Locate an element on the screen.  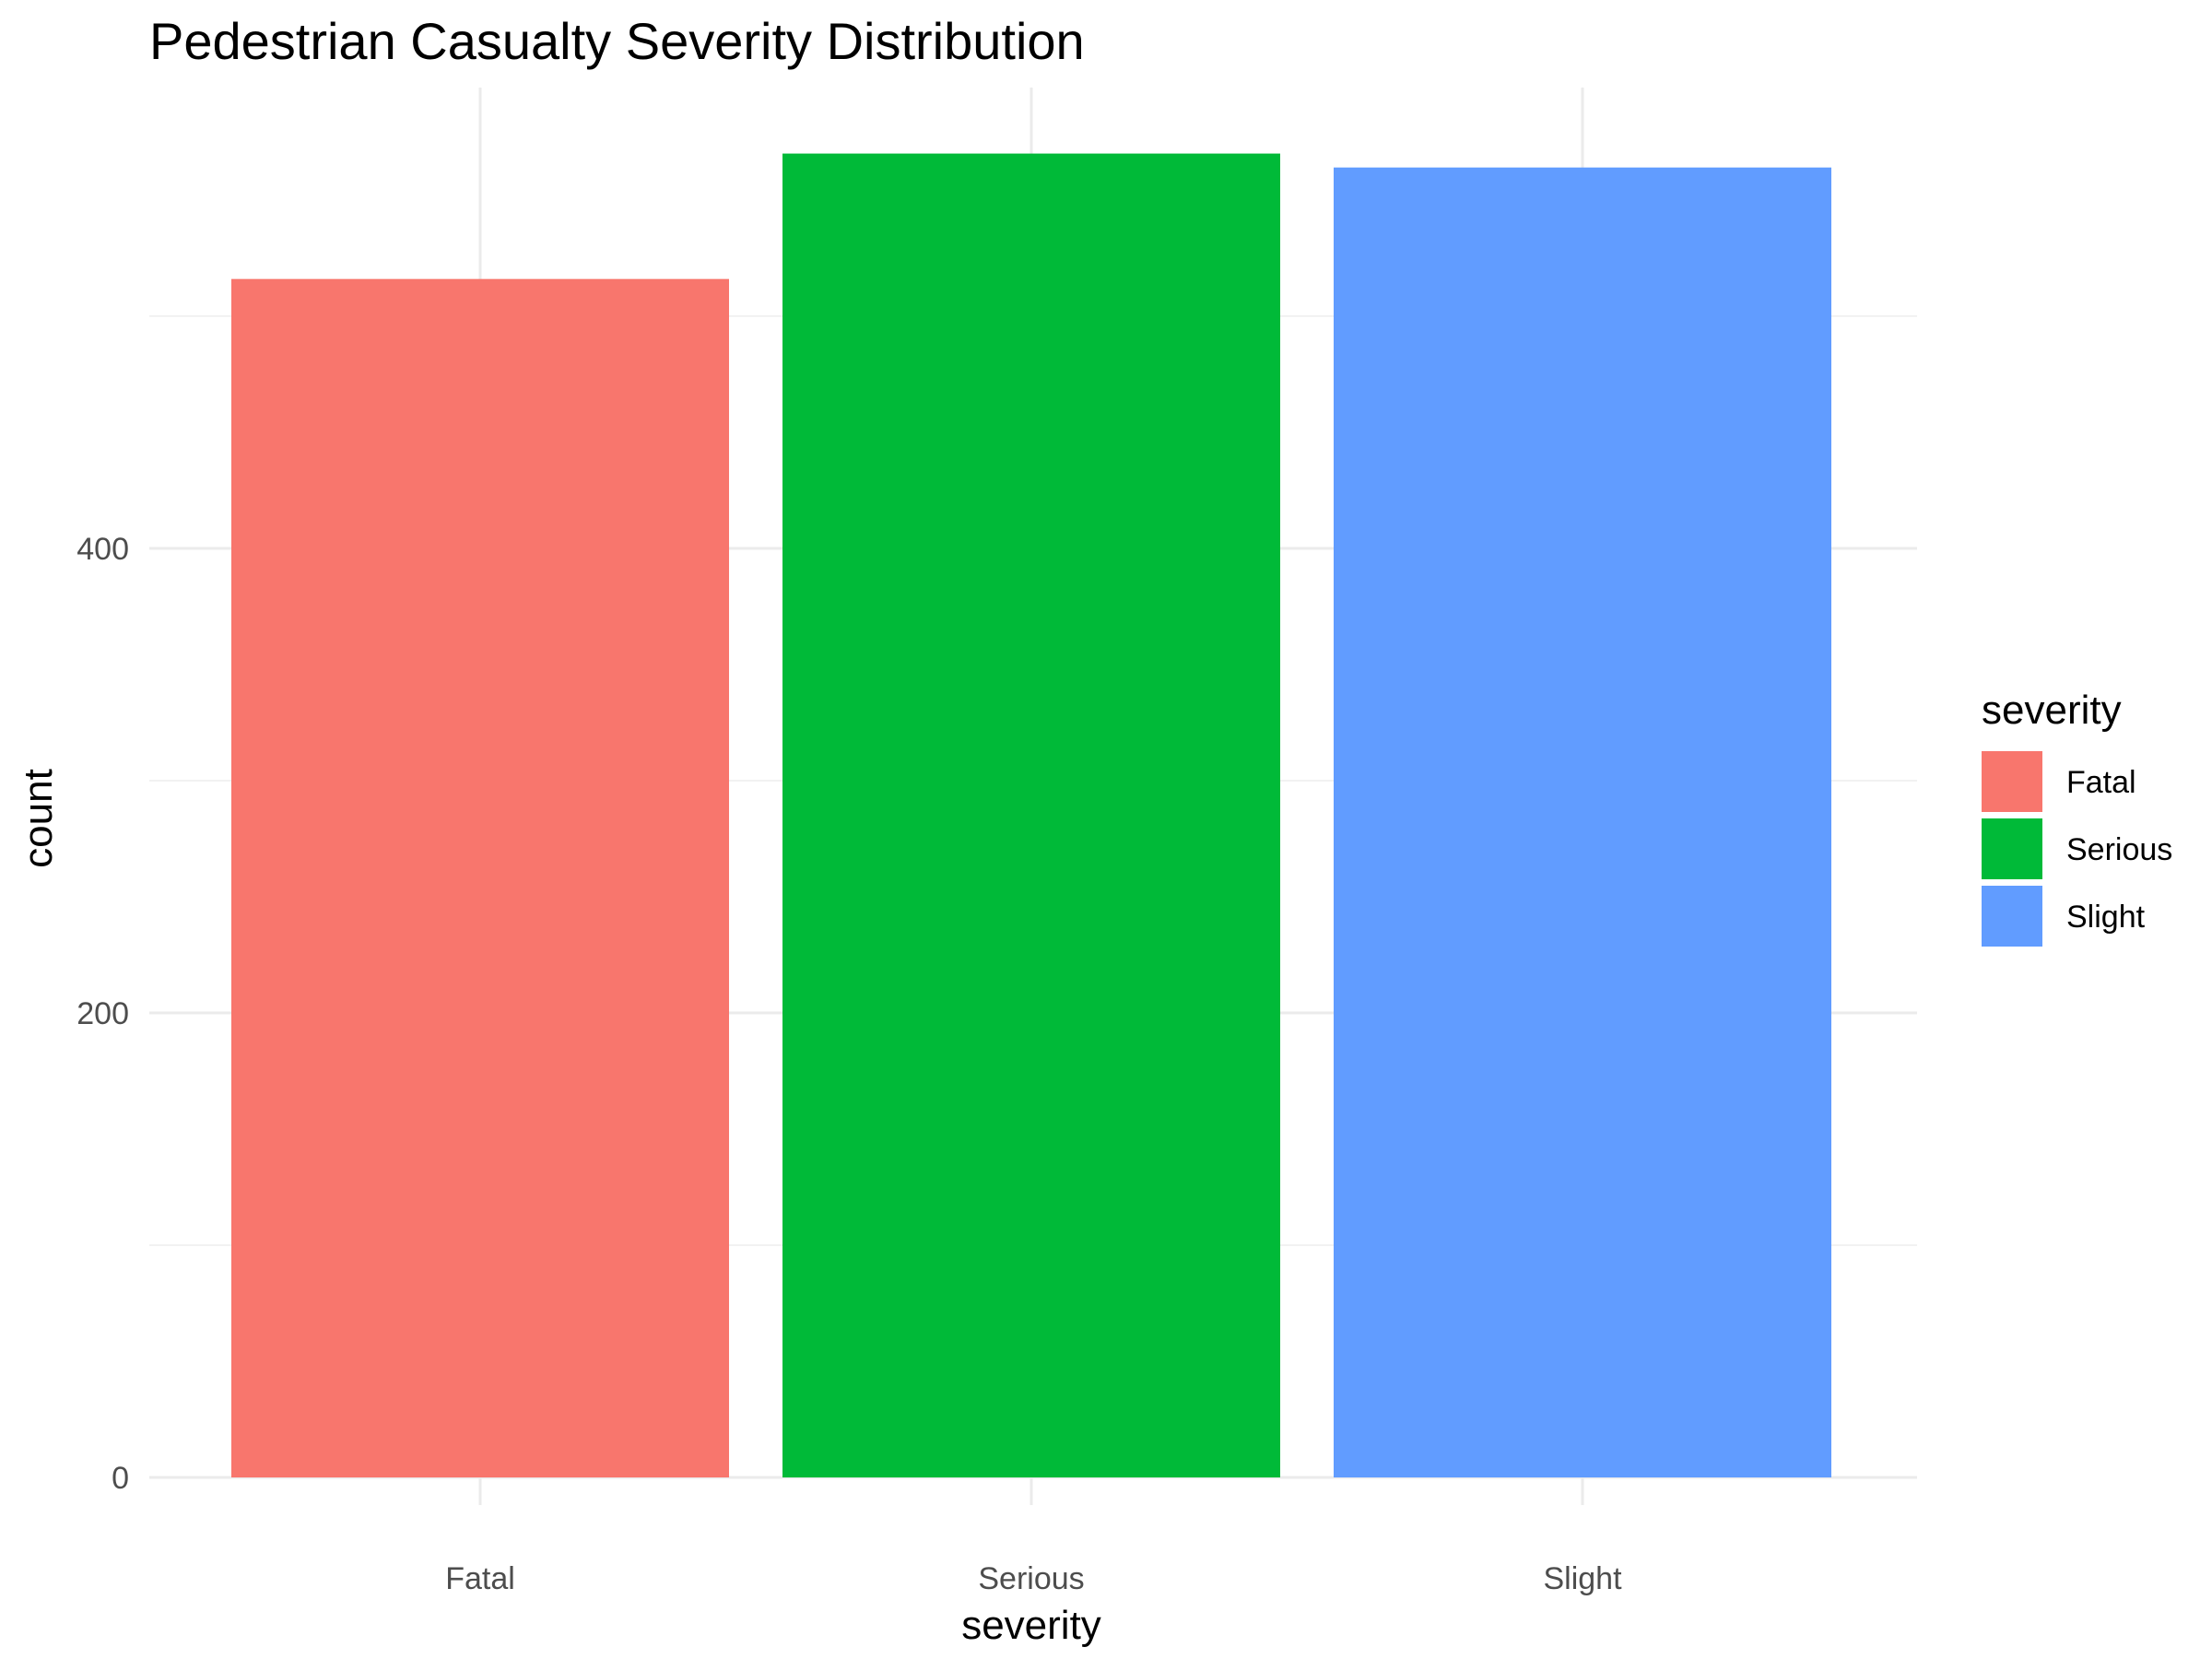
y-axis-title: count is located at coordinates (38, 818).